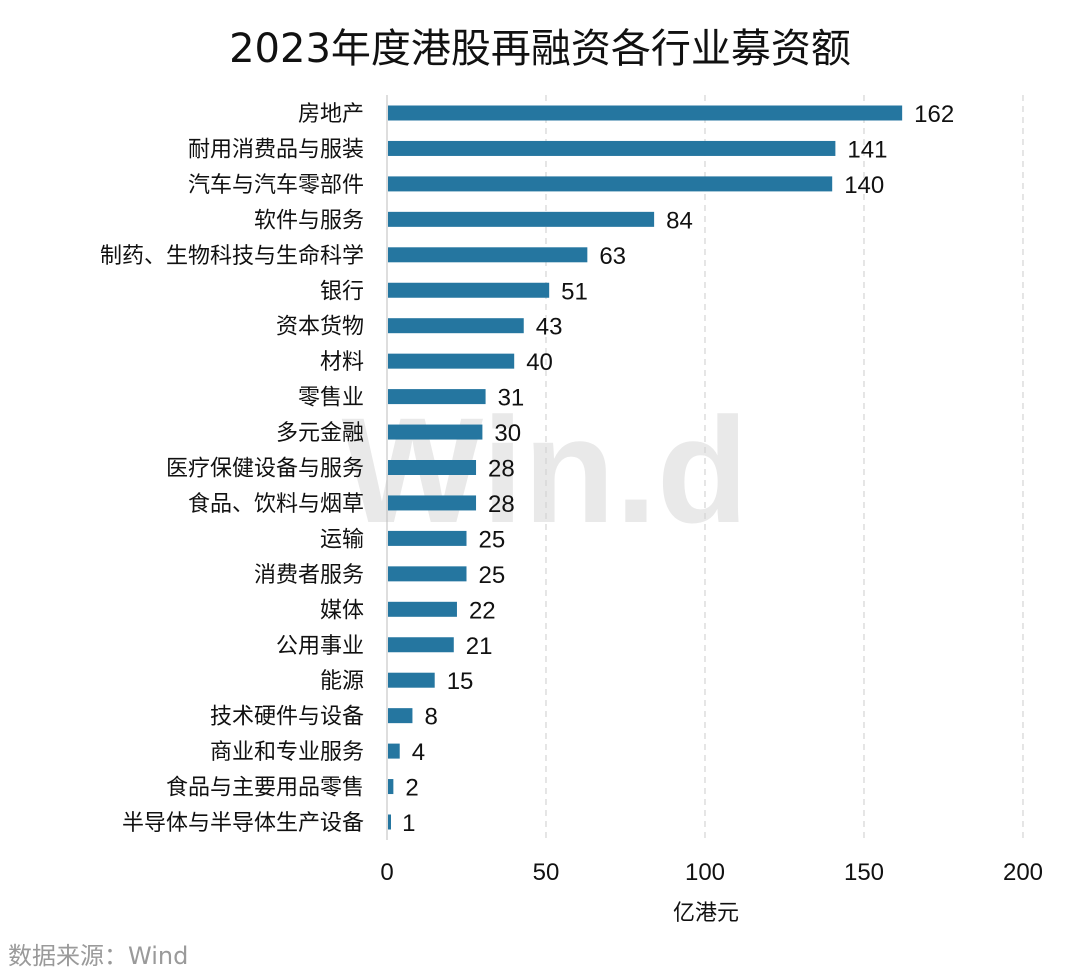  Describe the element at coordinates (507, 433) in the screenshot. I see `value-label: 30` at that location.